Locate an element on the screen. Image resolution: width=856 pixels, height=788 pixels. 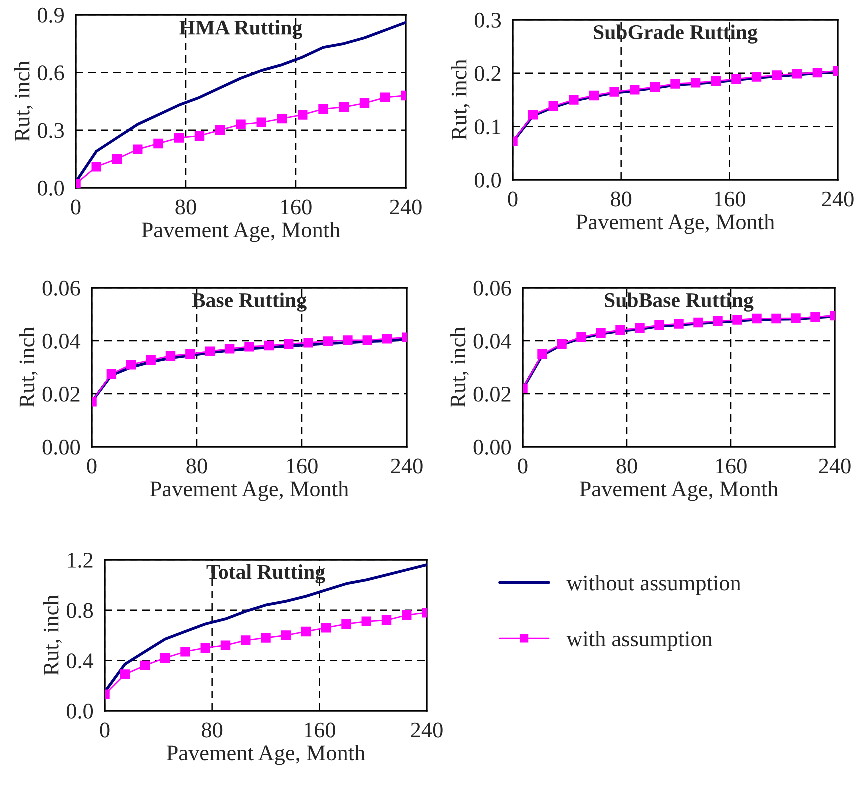
legend-label: without assumption is located at coordinates (654, 585).